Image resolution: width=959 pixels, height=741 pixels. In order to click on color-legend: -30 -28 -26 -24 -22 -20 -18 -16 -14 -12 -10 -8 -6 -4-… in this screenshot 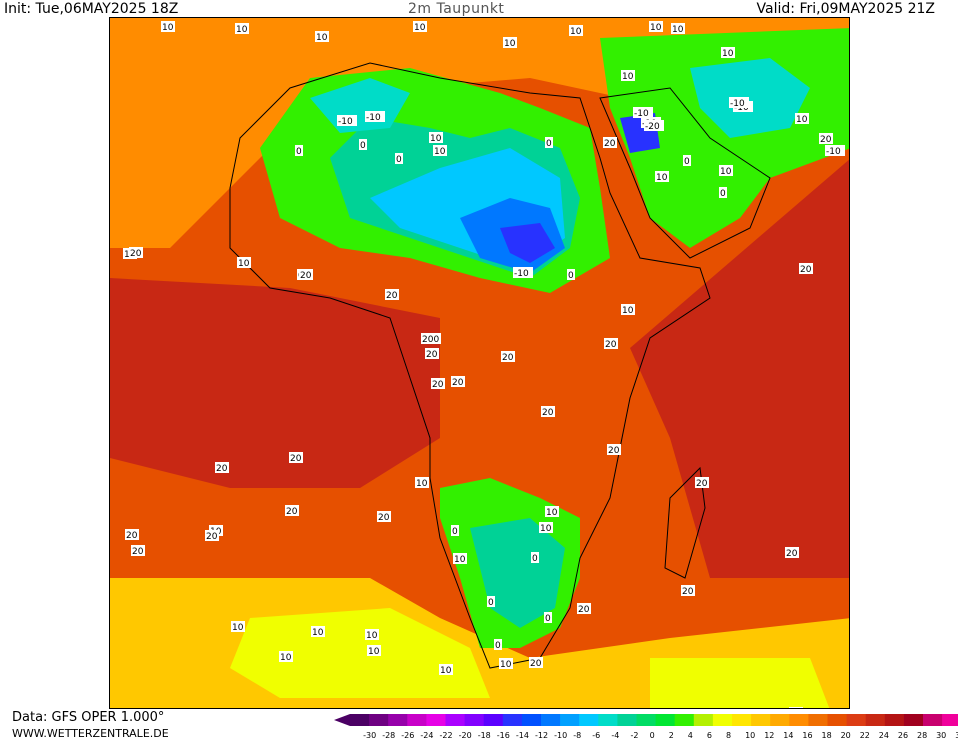, I will do `click(646, 727)`.